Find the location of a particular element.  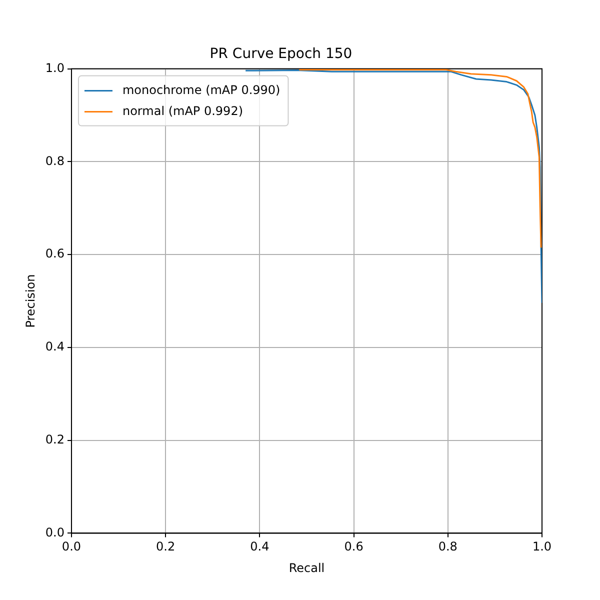

y-tick-label: 0.8 is located at coordinates (54, 161).